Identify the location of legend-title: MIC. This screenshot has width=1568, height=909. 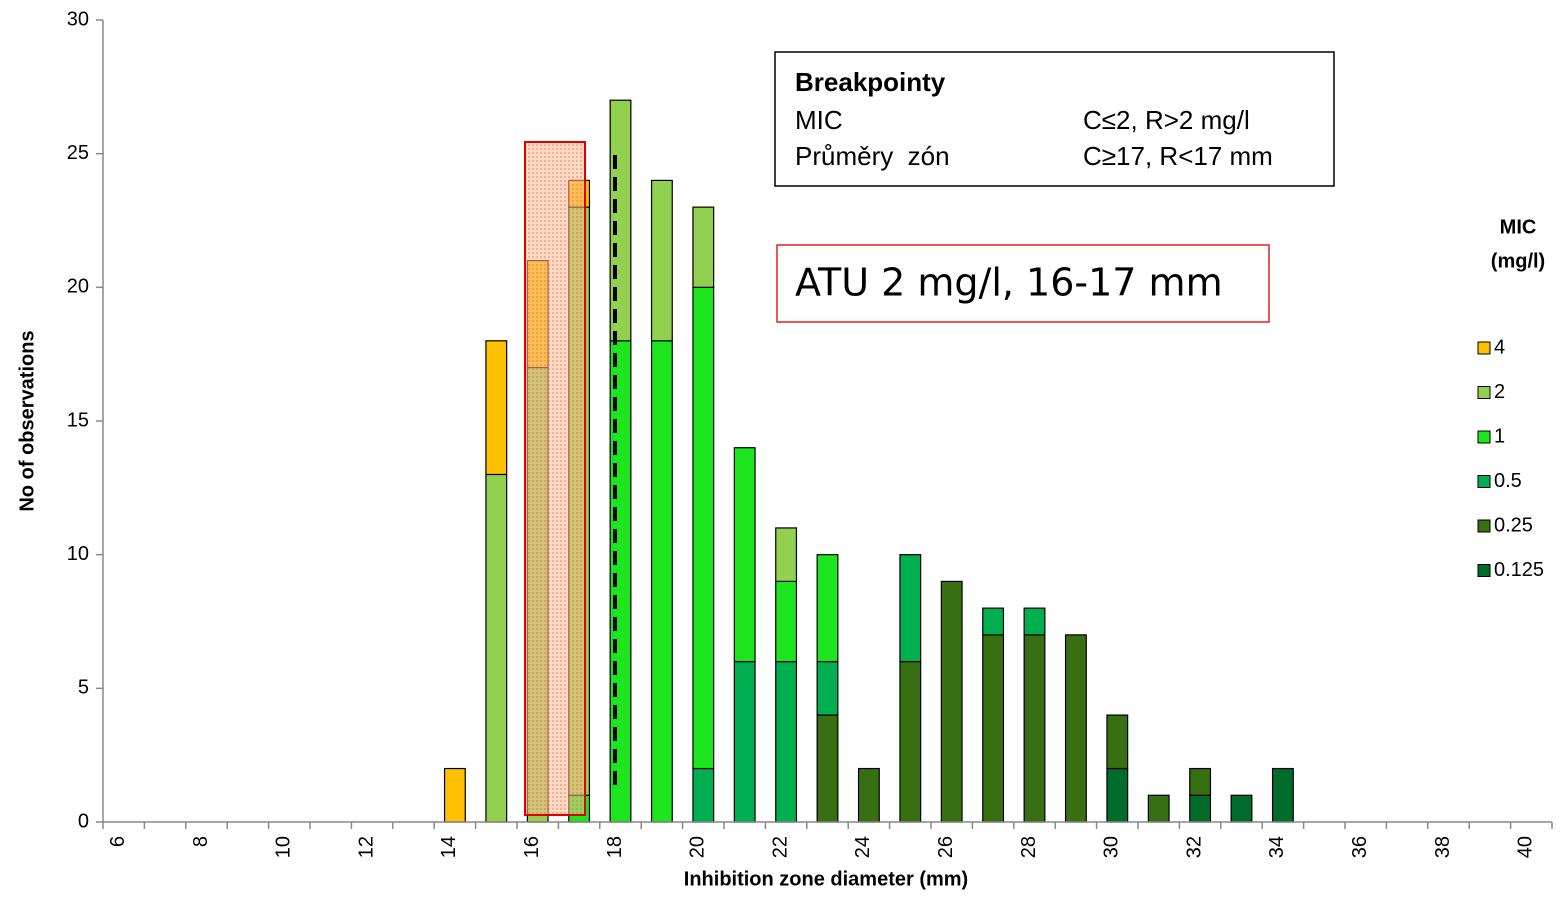
(1518, 227).